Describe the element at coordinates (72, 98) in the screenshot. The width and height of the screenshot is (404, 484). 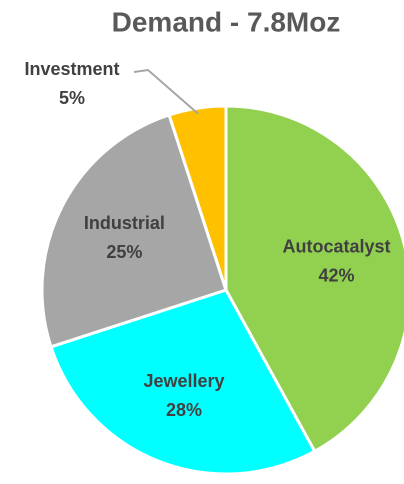
I see `slice-value-label: 5%` at that location.